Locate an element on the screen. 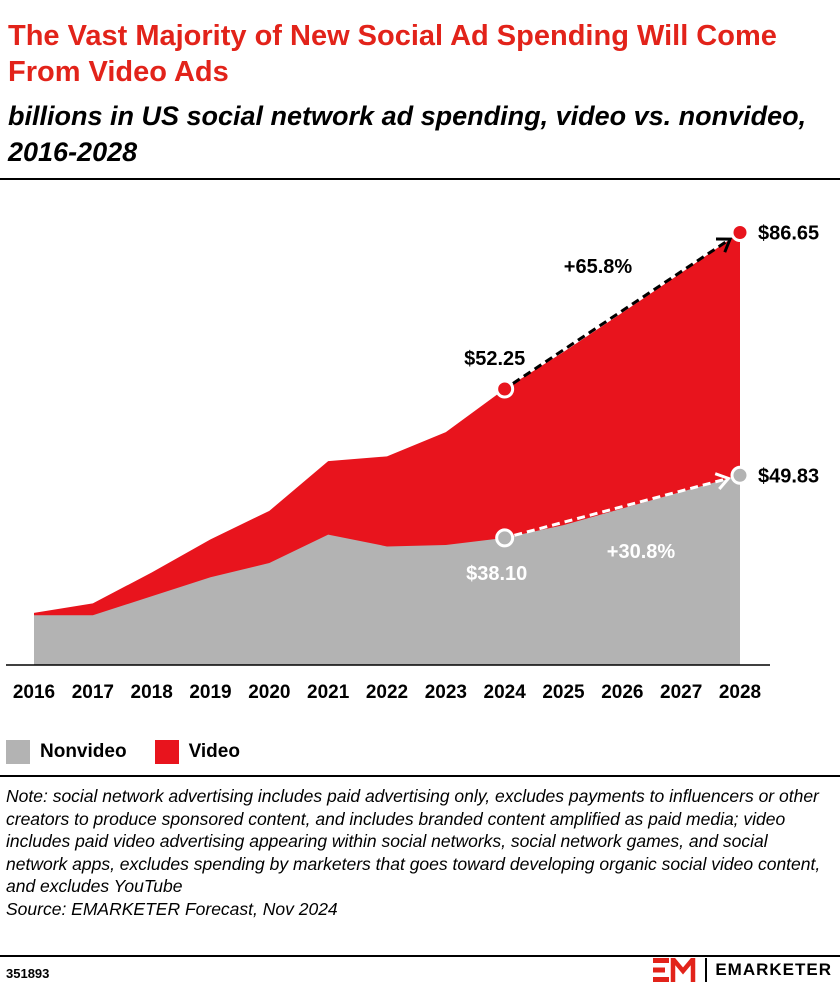  marker-nonvideo-2028 is located at coordinates (740, 475).